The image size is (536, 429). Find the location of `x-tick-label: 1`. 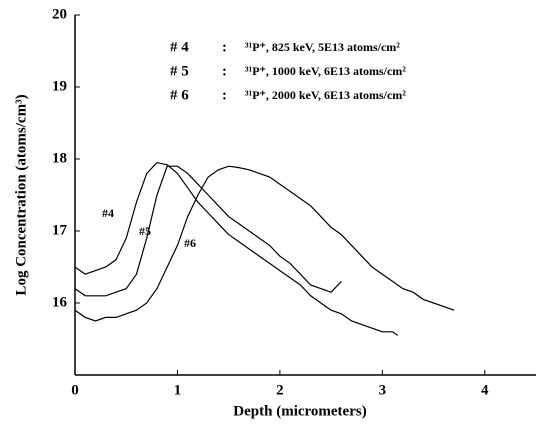

x-tick-label: 1 is located at coordinates (178, 390).